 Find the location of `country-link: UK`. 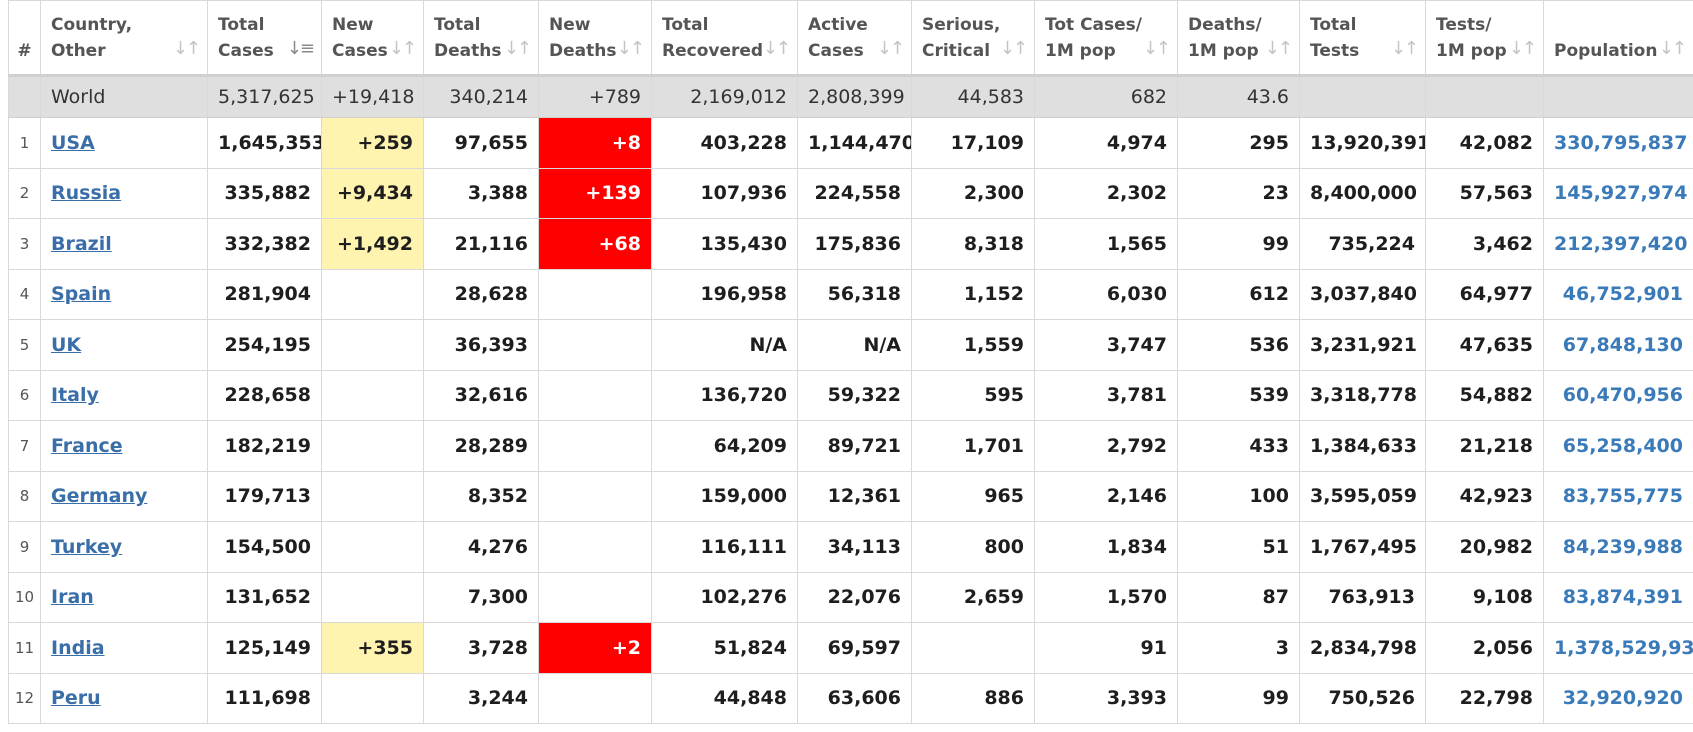

country-link: UK is located at coordinates (66, 344).